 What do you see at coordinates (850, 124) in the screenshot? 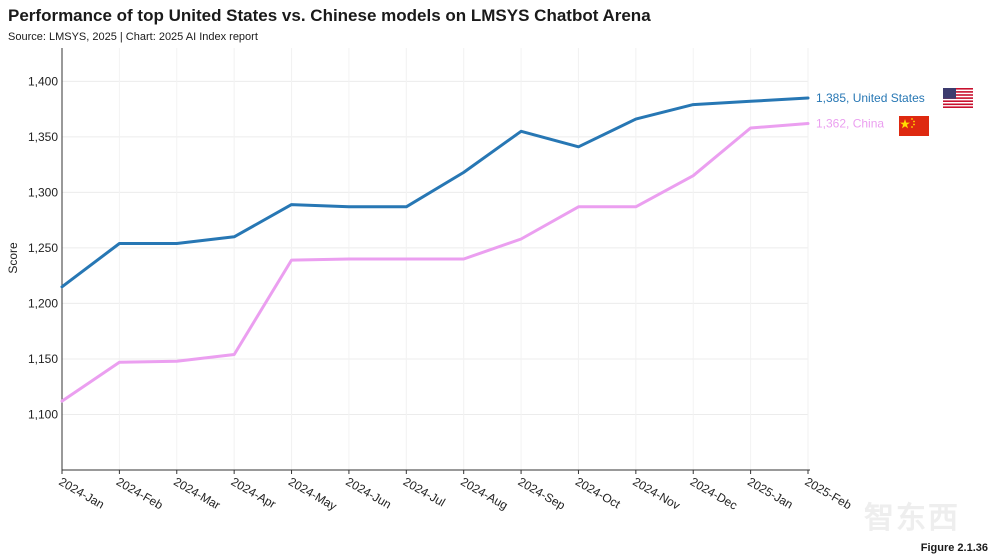
I see `end-label-china: 1,362, China` at bounding box center [850, 124].